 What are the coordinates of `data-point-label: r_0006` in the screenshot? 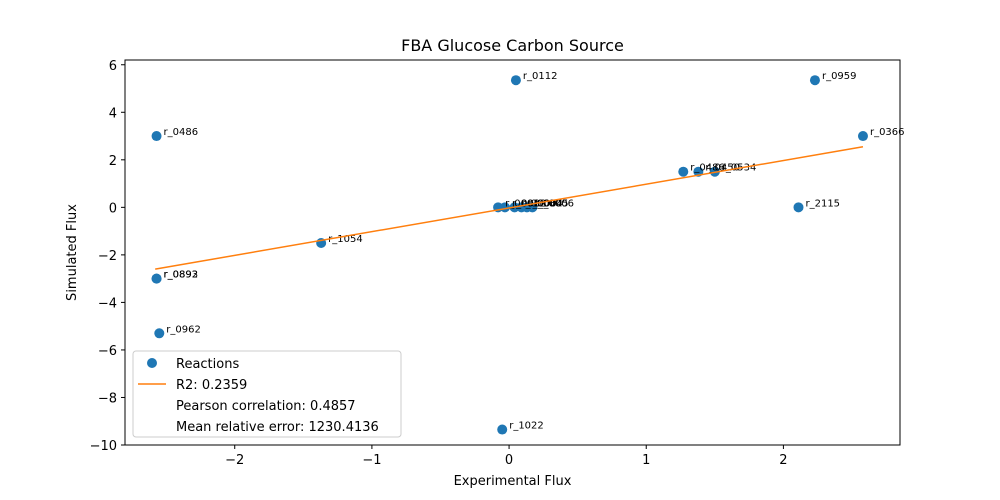 It's located at (556, 203).